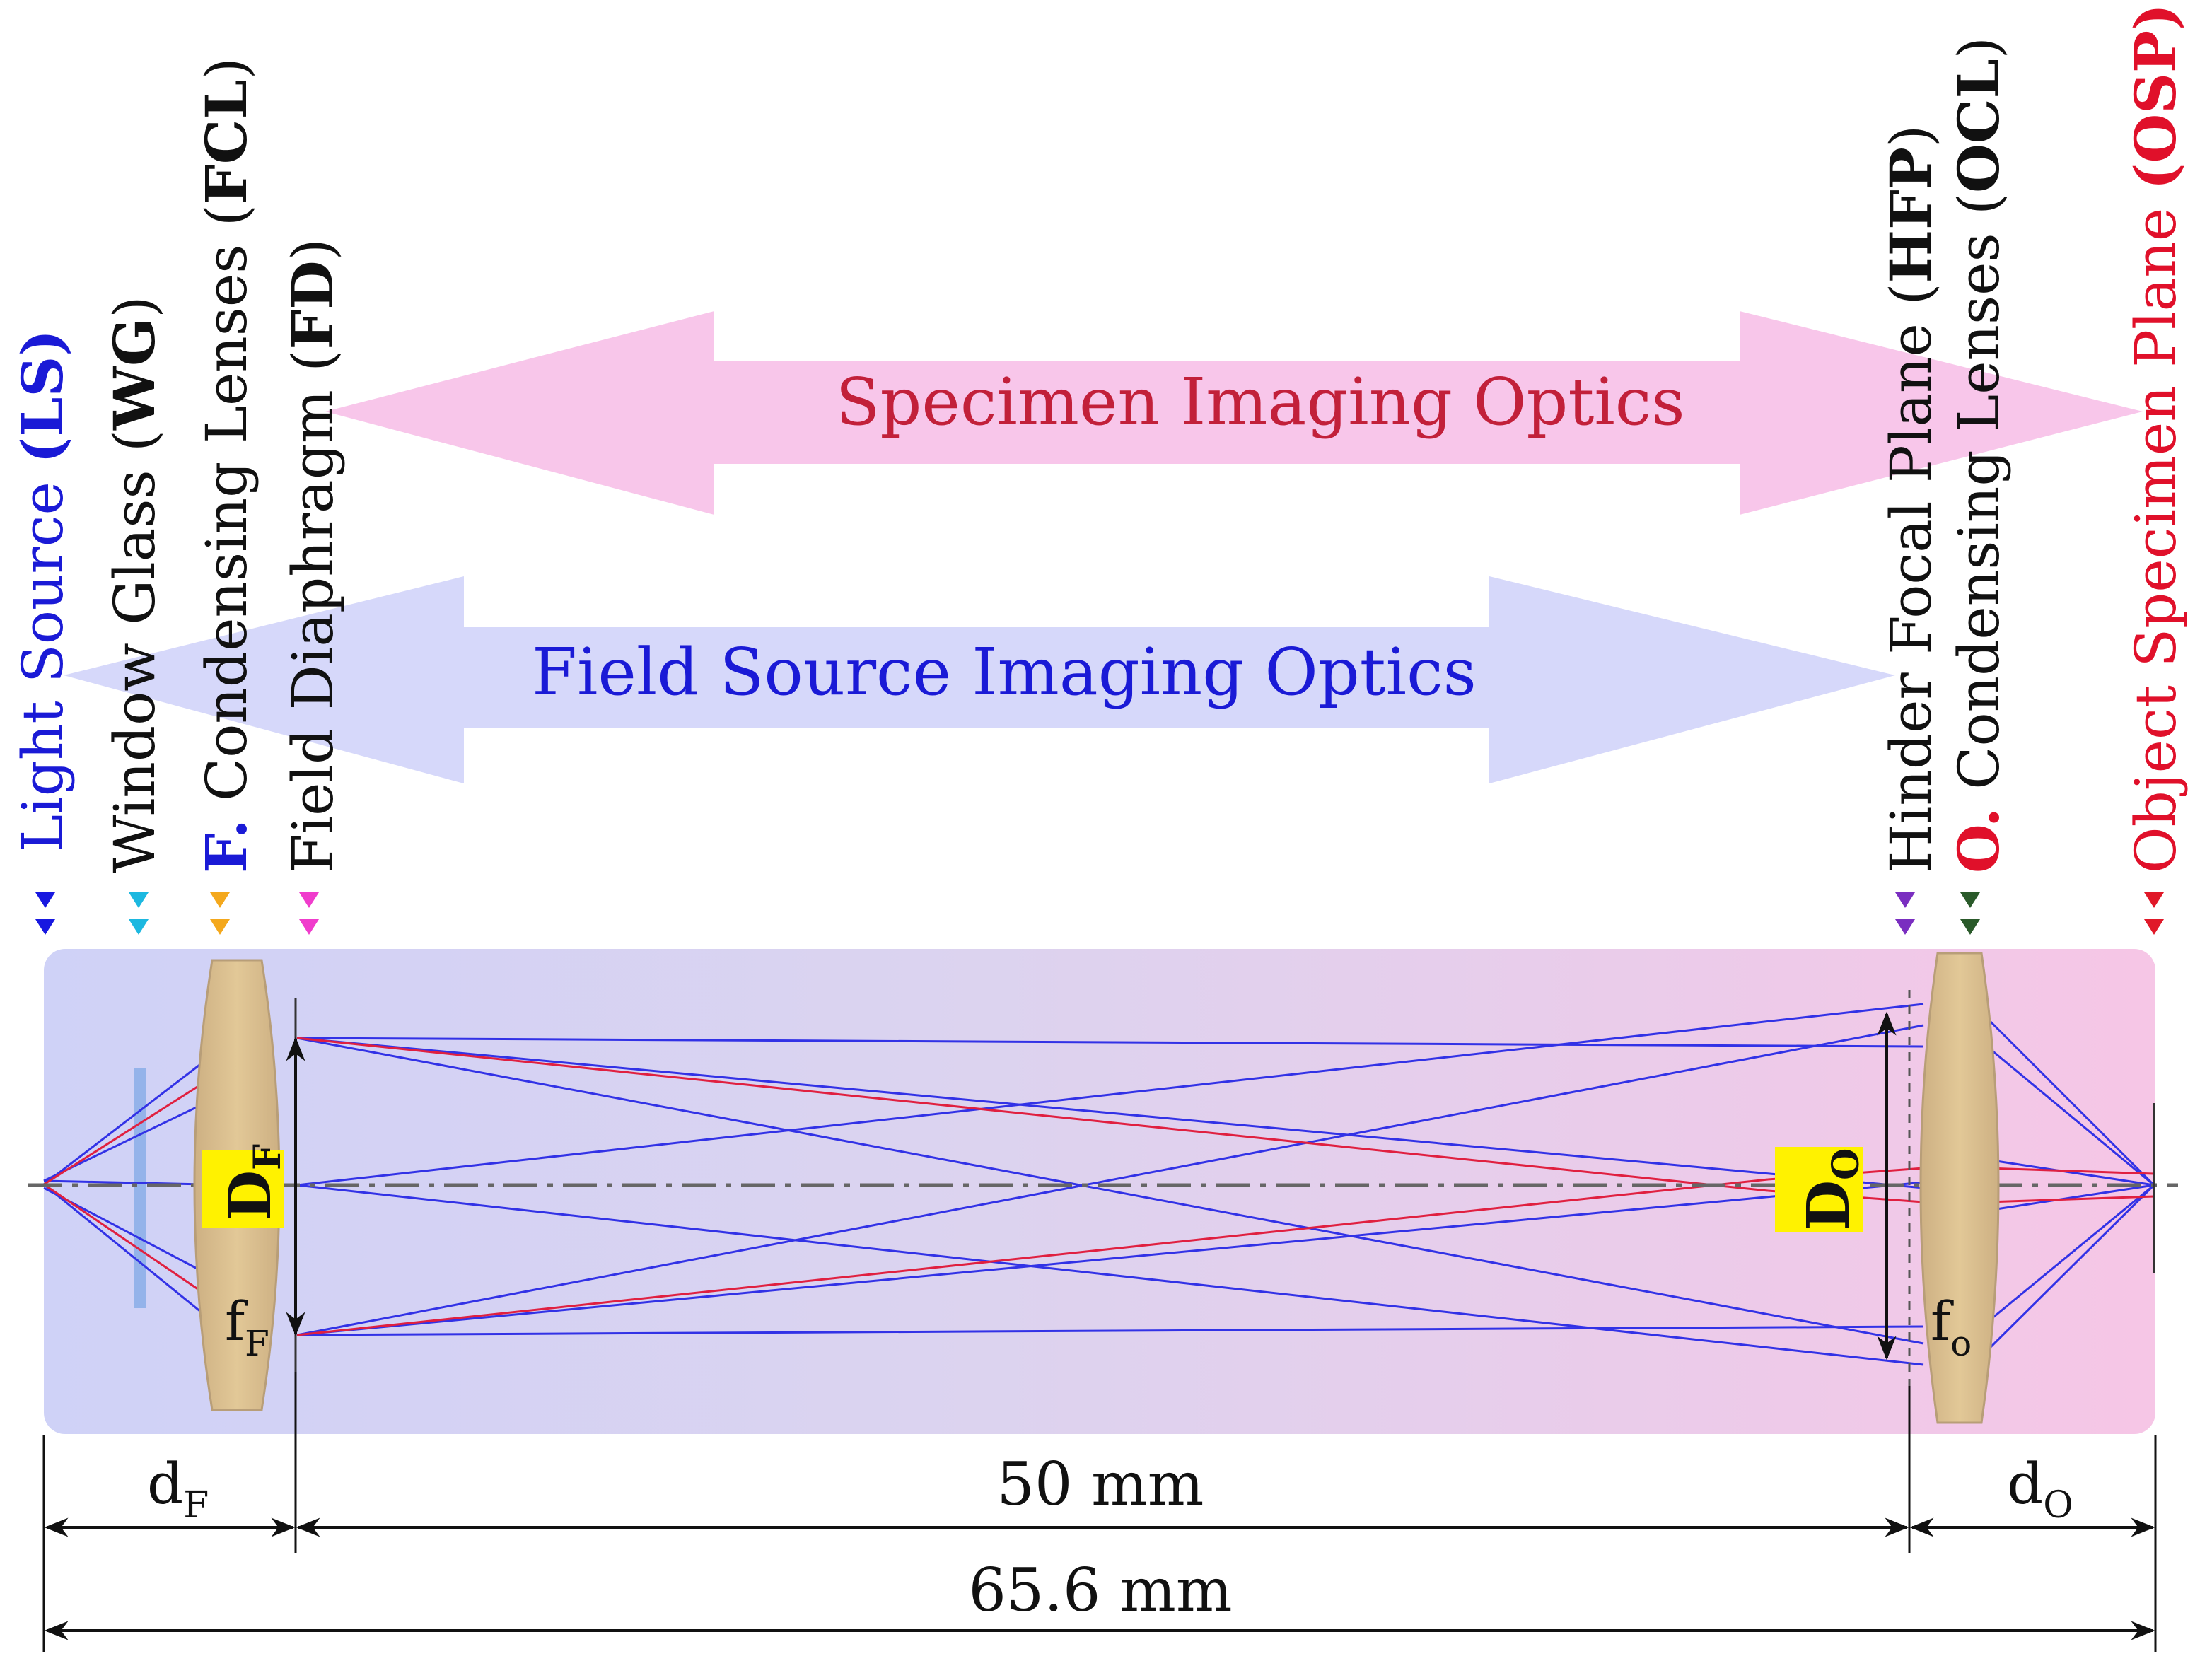  I want to click on hfp-text: Hinder Focal Plane (, so click(1911, 578).